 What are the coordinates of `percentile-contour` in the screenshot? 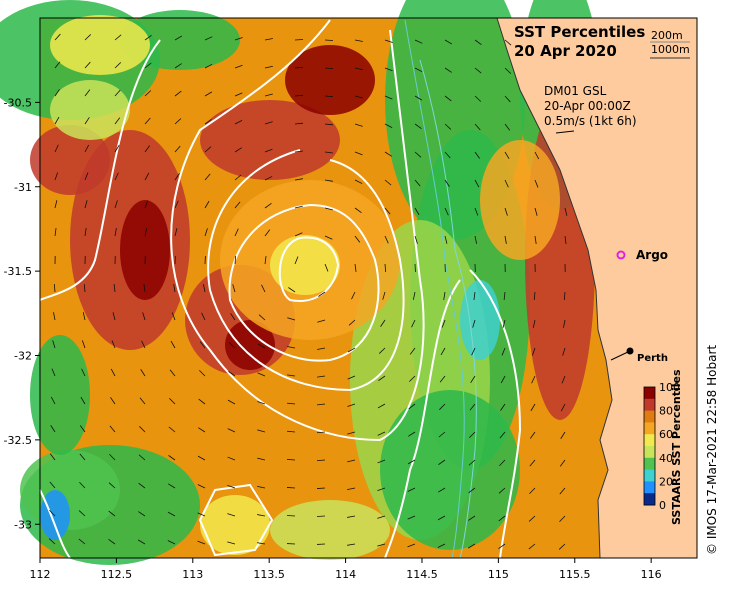 It's located at (309, 269).